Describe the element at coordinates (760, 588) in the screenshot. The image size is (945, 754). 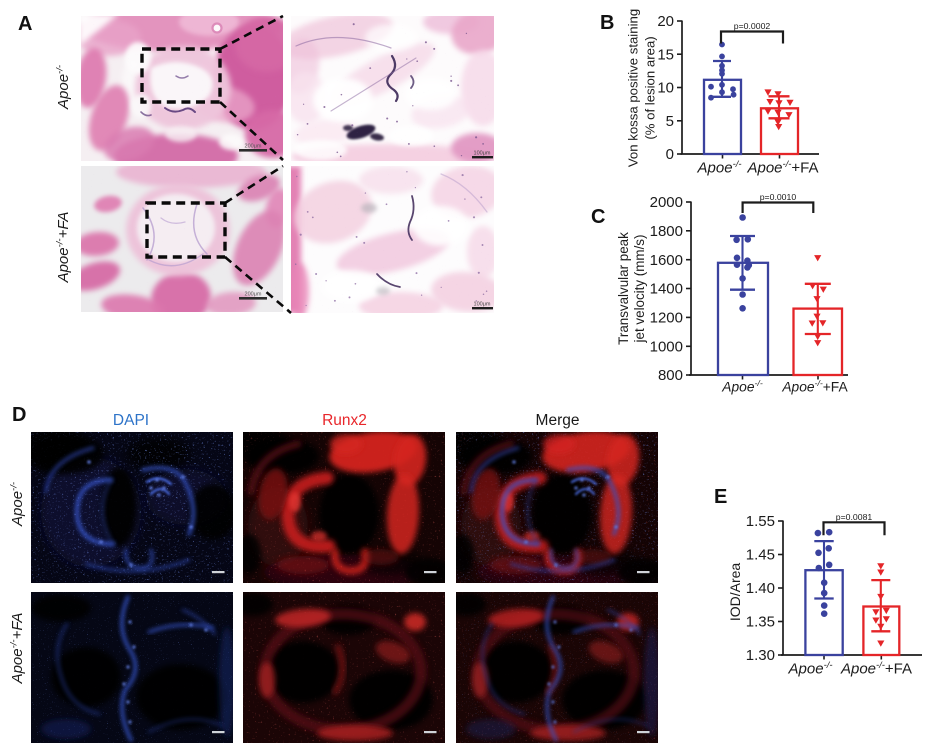
I see `svg-text: 1.40` at that location.